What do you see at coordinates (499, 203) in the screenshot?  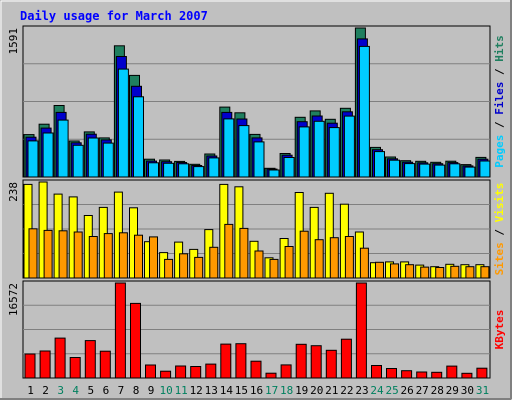 I see `legend-visits: Visits` at bounding box center [499, 203].